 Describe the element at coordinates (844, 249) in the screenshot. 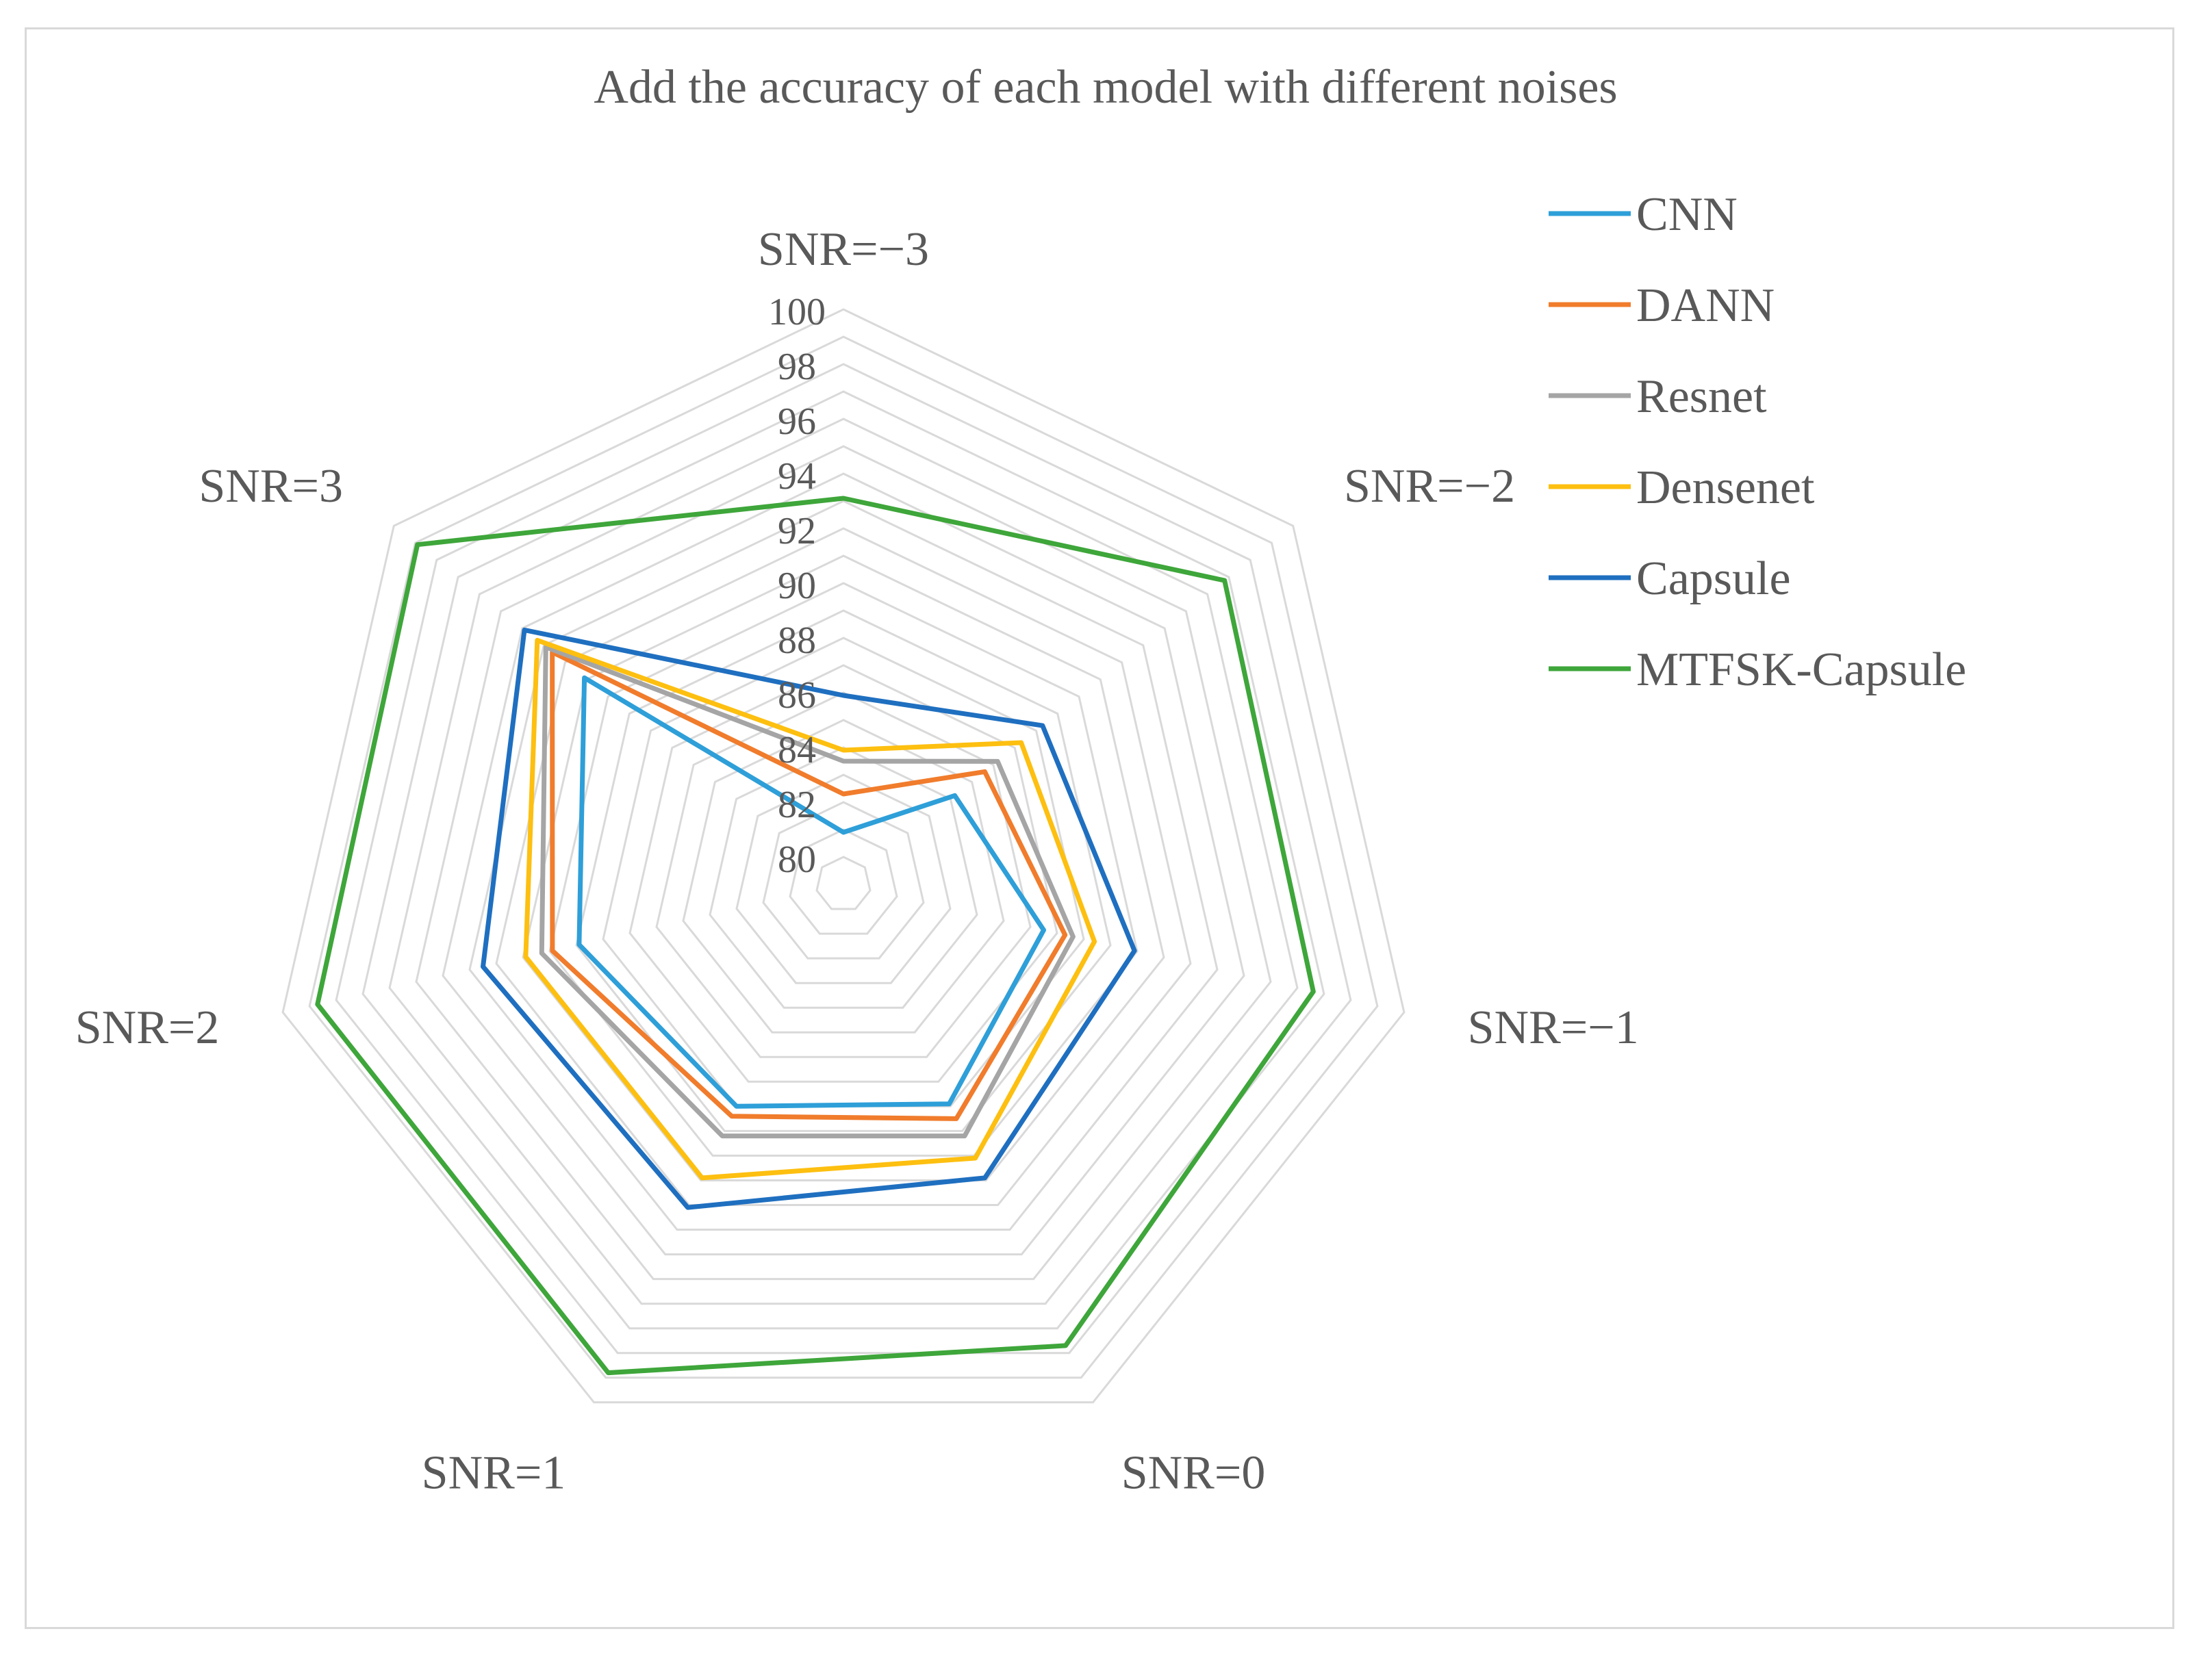

I see `category-label: SNR=−3` at that location.